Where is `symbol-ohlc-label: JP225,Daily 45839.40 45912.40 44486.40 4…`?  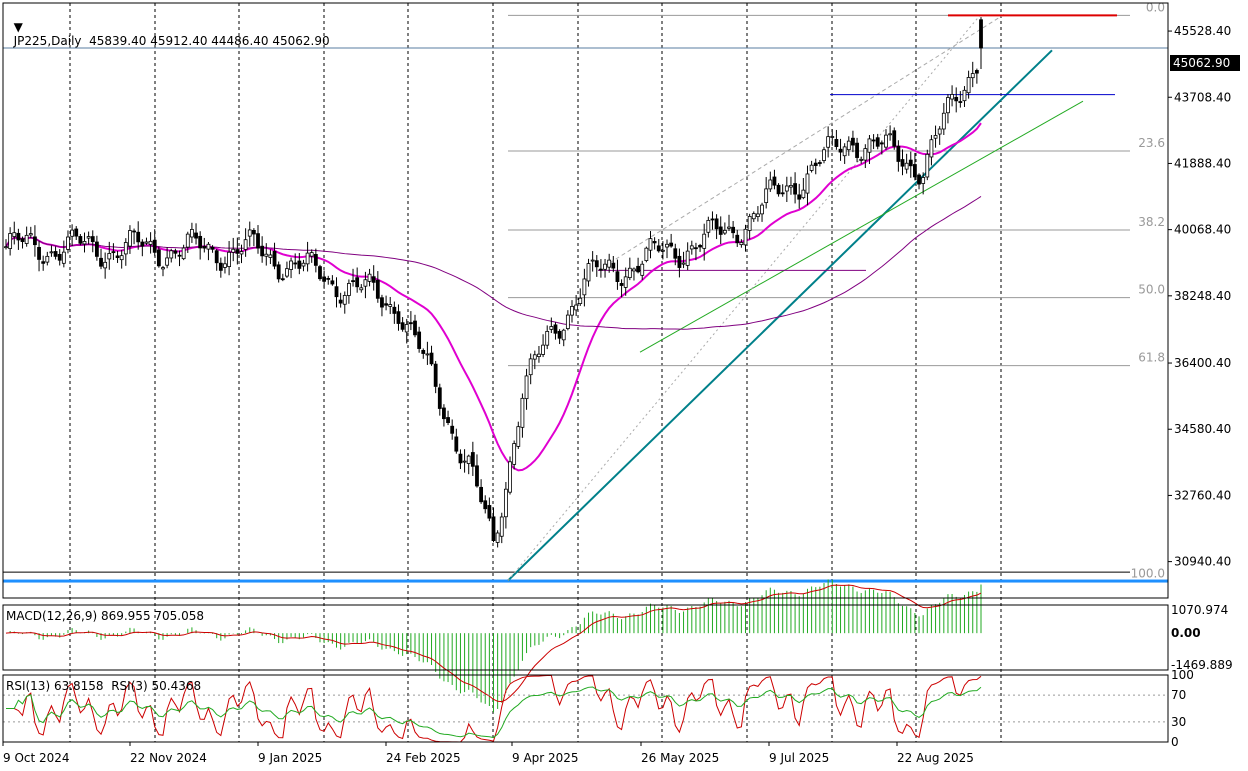 symbol-ohlc-label: JP225,Daily 45839.40 45912.40 44486.40 4… is located at coordinates (171, 41).